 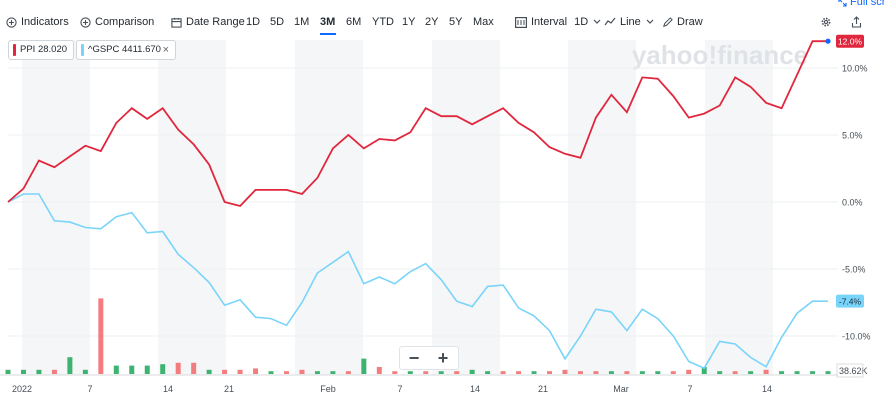 I want to click on chevron-down-icon, so click(x=597, y=21).